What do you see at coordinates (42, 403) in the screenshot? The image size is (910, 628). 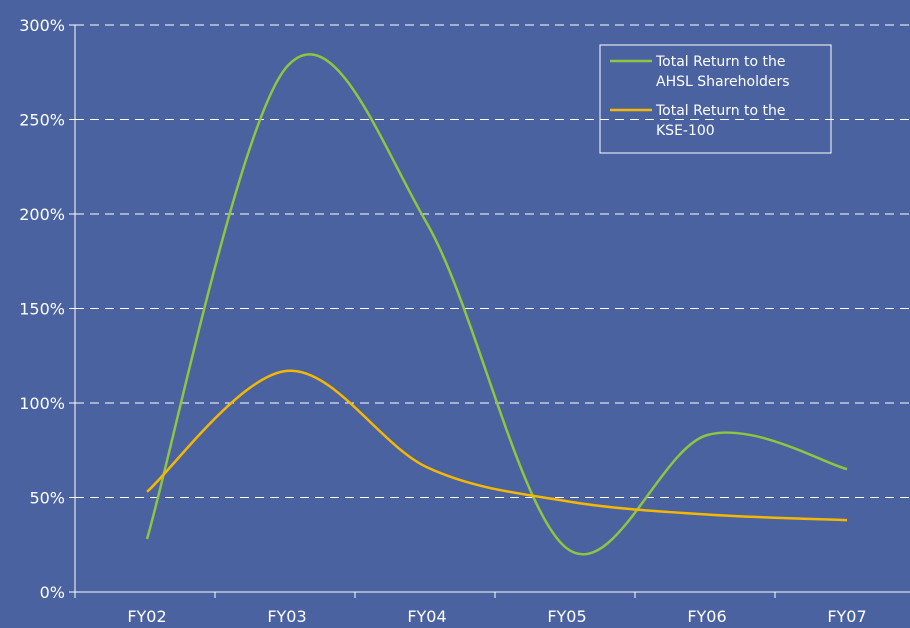 I see `y-tick-label: 100%` at bounding box center [42, 403].